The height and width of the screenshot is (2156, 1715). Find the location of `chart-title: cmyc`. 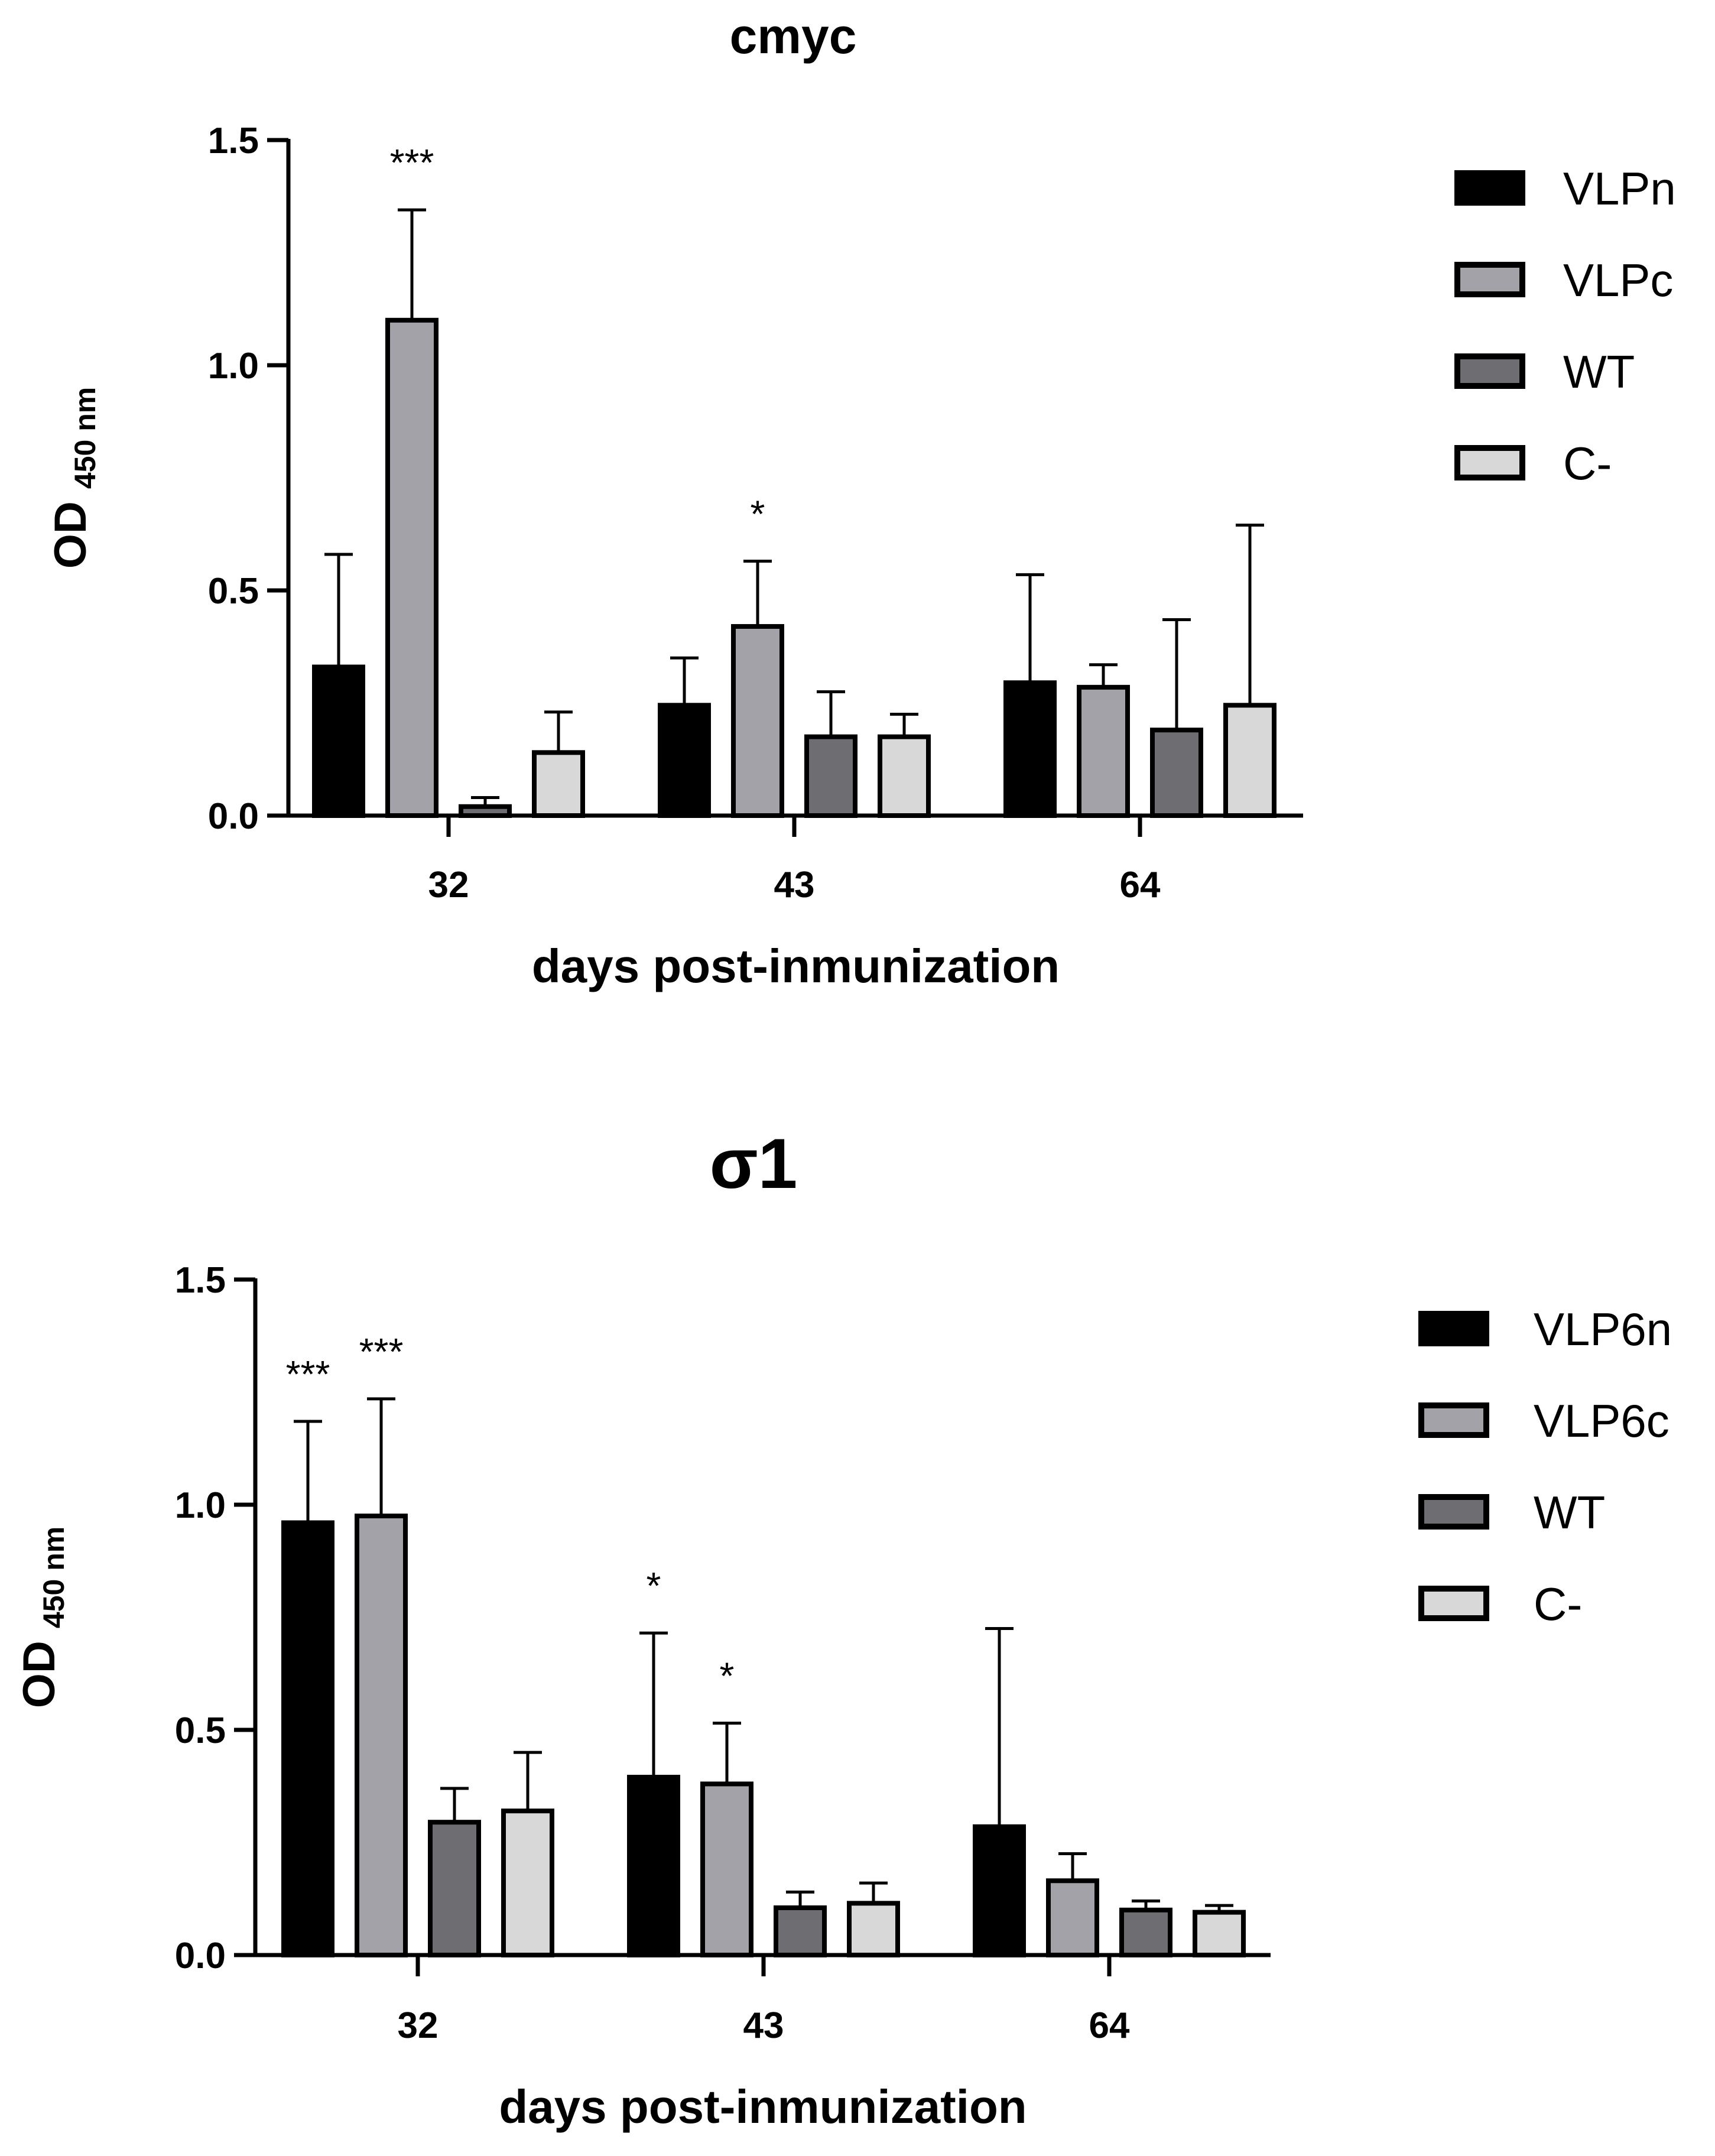

chart-title: cmyc is located at coordinates (794, 36).